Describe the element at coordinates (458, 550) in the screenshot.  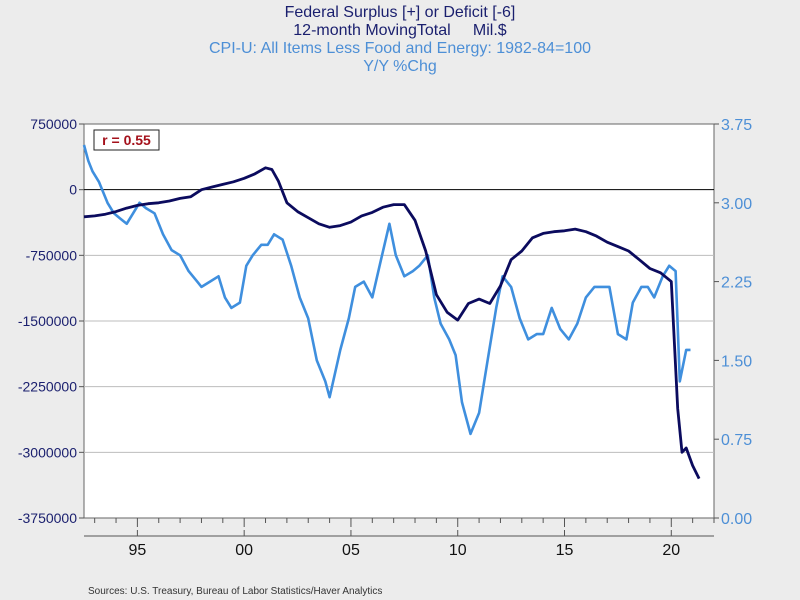
I see `x-tick-label: 10` at that location.